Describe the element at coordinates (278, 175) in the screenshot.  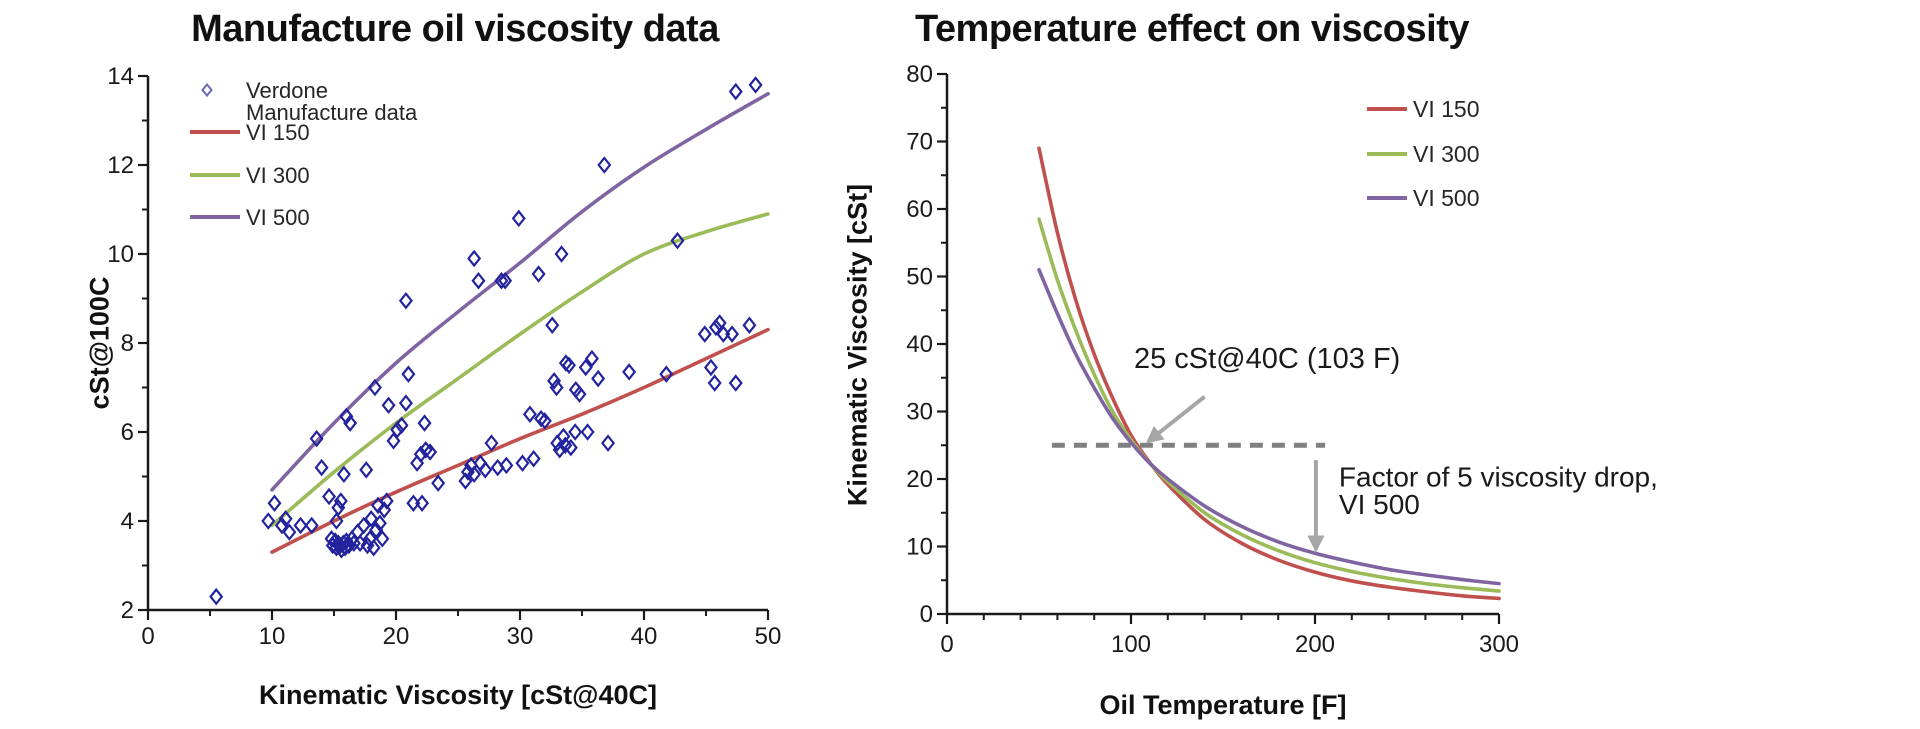
I see `legend-label-vi-300: VI 300` at that location.